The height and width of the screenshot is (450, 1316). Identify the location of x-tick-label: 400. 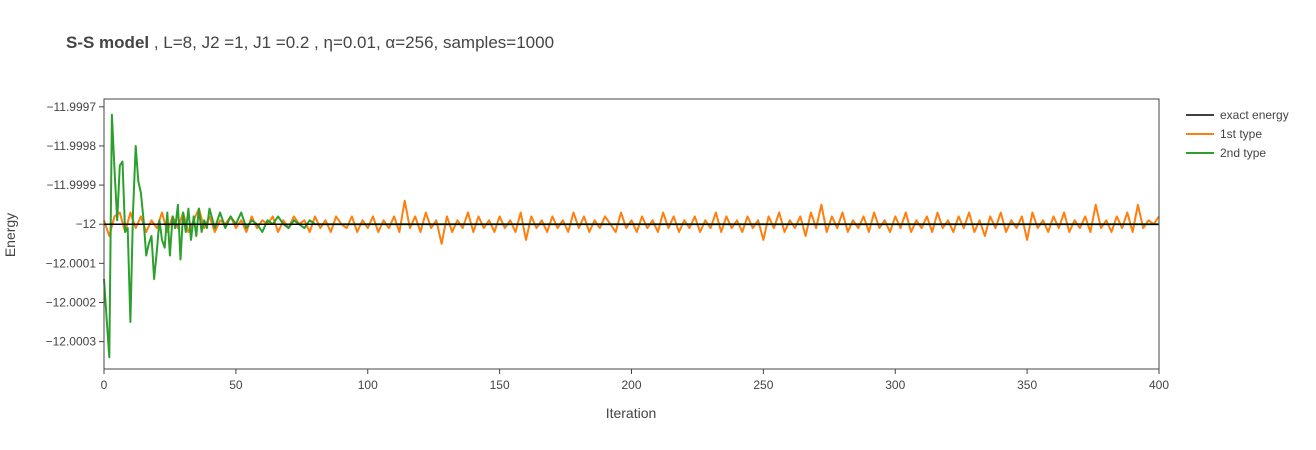
(1159, 385).